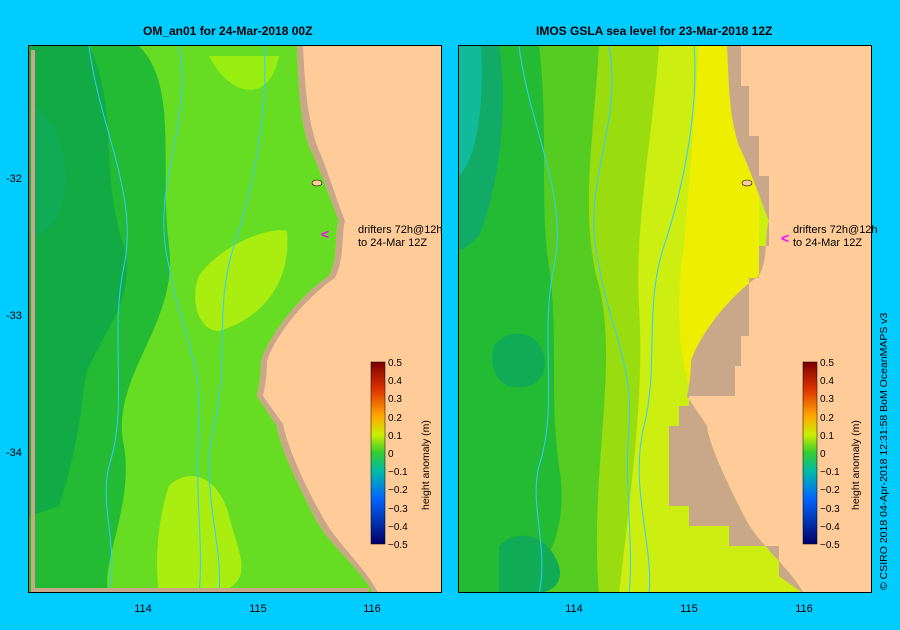 The image size is (900, 630). What do you see at coordinates (835, 236) in the screenshot?
I see `right-drifter-note: drifters 72h@12h to 24-Mar 12Z` at bounding box center [835, 236].